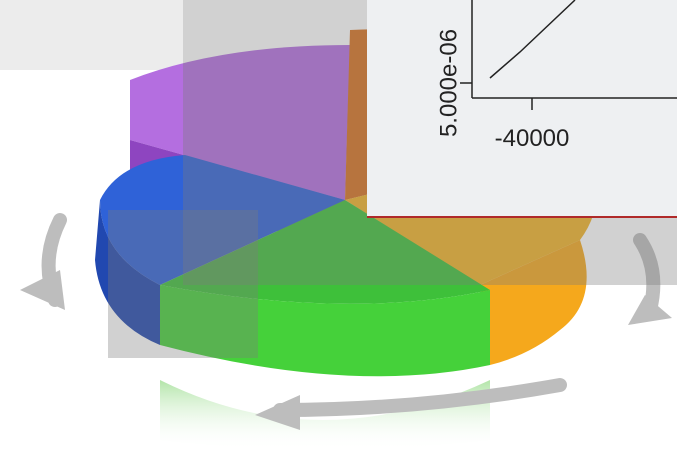 The height and width of the screenshot is (449, 677). What do you see at coordinates (240, 122) in the screenshot?
I see `slice-purple` at bounding box center [240, 122].